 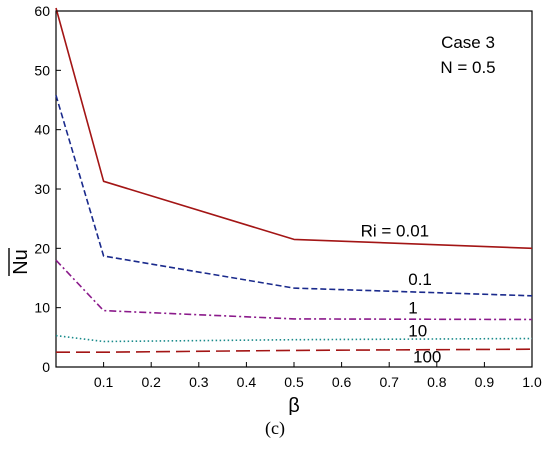 What do you see at coordinates (437, 382) in the screenshot?
I see `x-tick-label: 0.8` at bounding box center [437, 382].